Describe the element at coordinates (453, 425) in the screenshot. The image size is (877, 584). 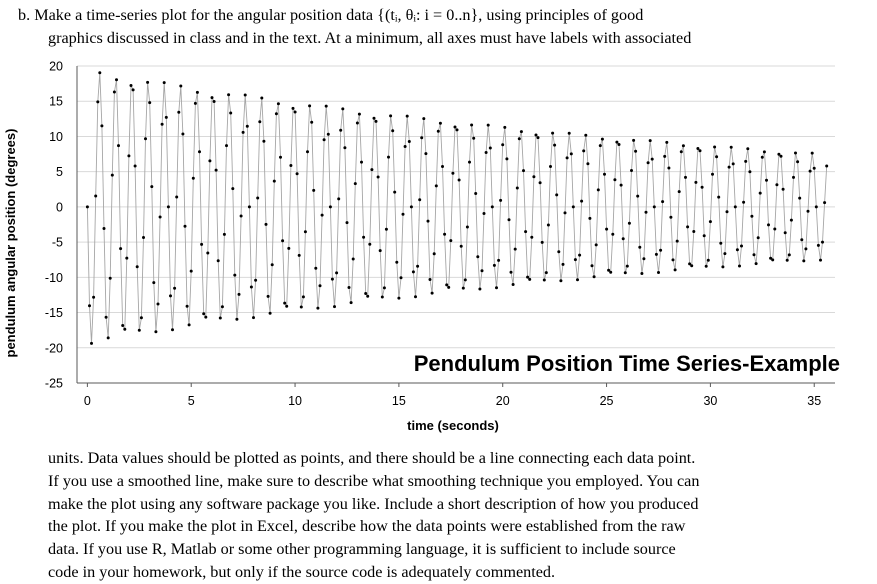
I see `x-axis-label: time (seconds)` at that location.